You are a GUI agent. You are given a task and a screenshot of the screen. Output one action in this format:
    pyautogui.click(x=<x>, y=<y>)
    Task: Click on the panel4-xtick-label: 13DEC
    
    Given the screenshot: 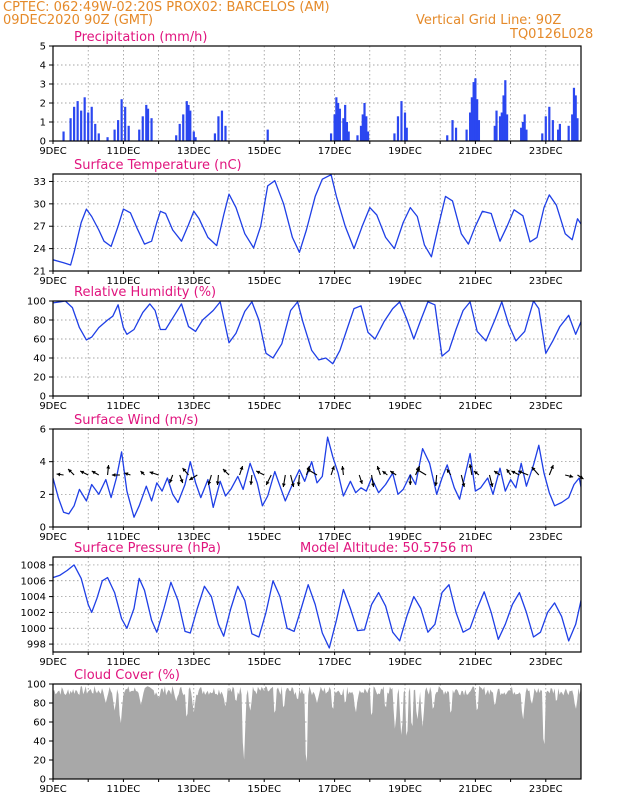 What is the action you would take?
    pyautogui.click(x=194, y=537)
    